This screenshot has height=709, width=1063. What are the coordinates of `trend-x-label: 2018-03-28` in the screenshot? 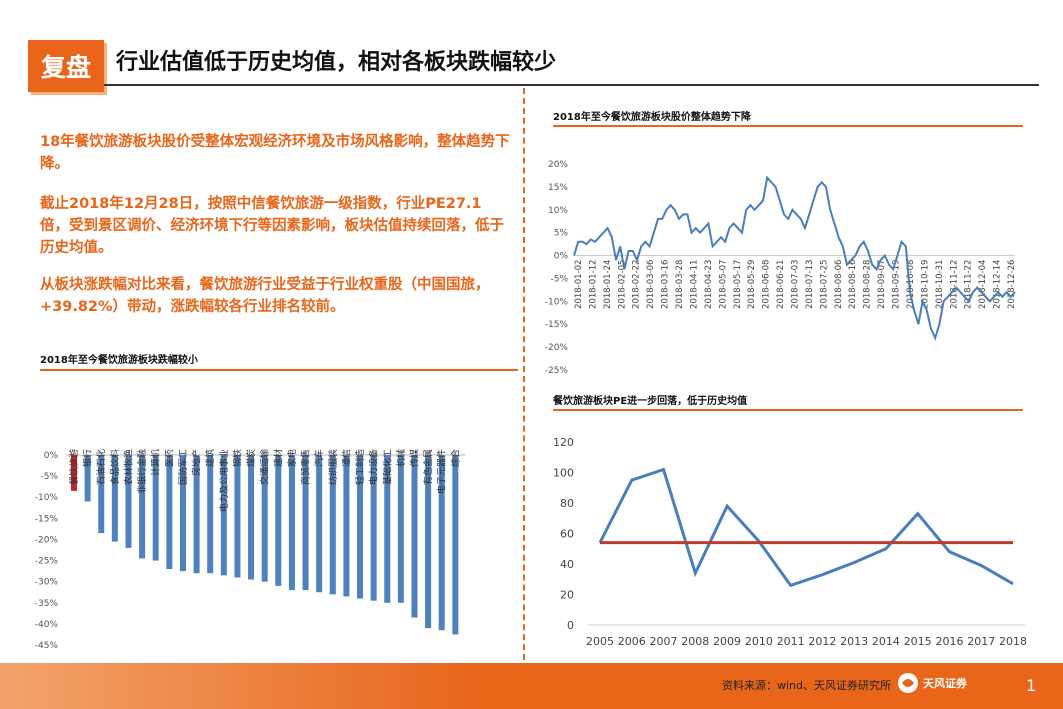 It's located at (680, 284).